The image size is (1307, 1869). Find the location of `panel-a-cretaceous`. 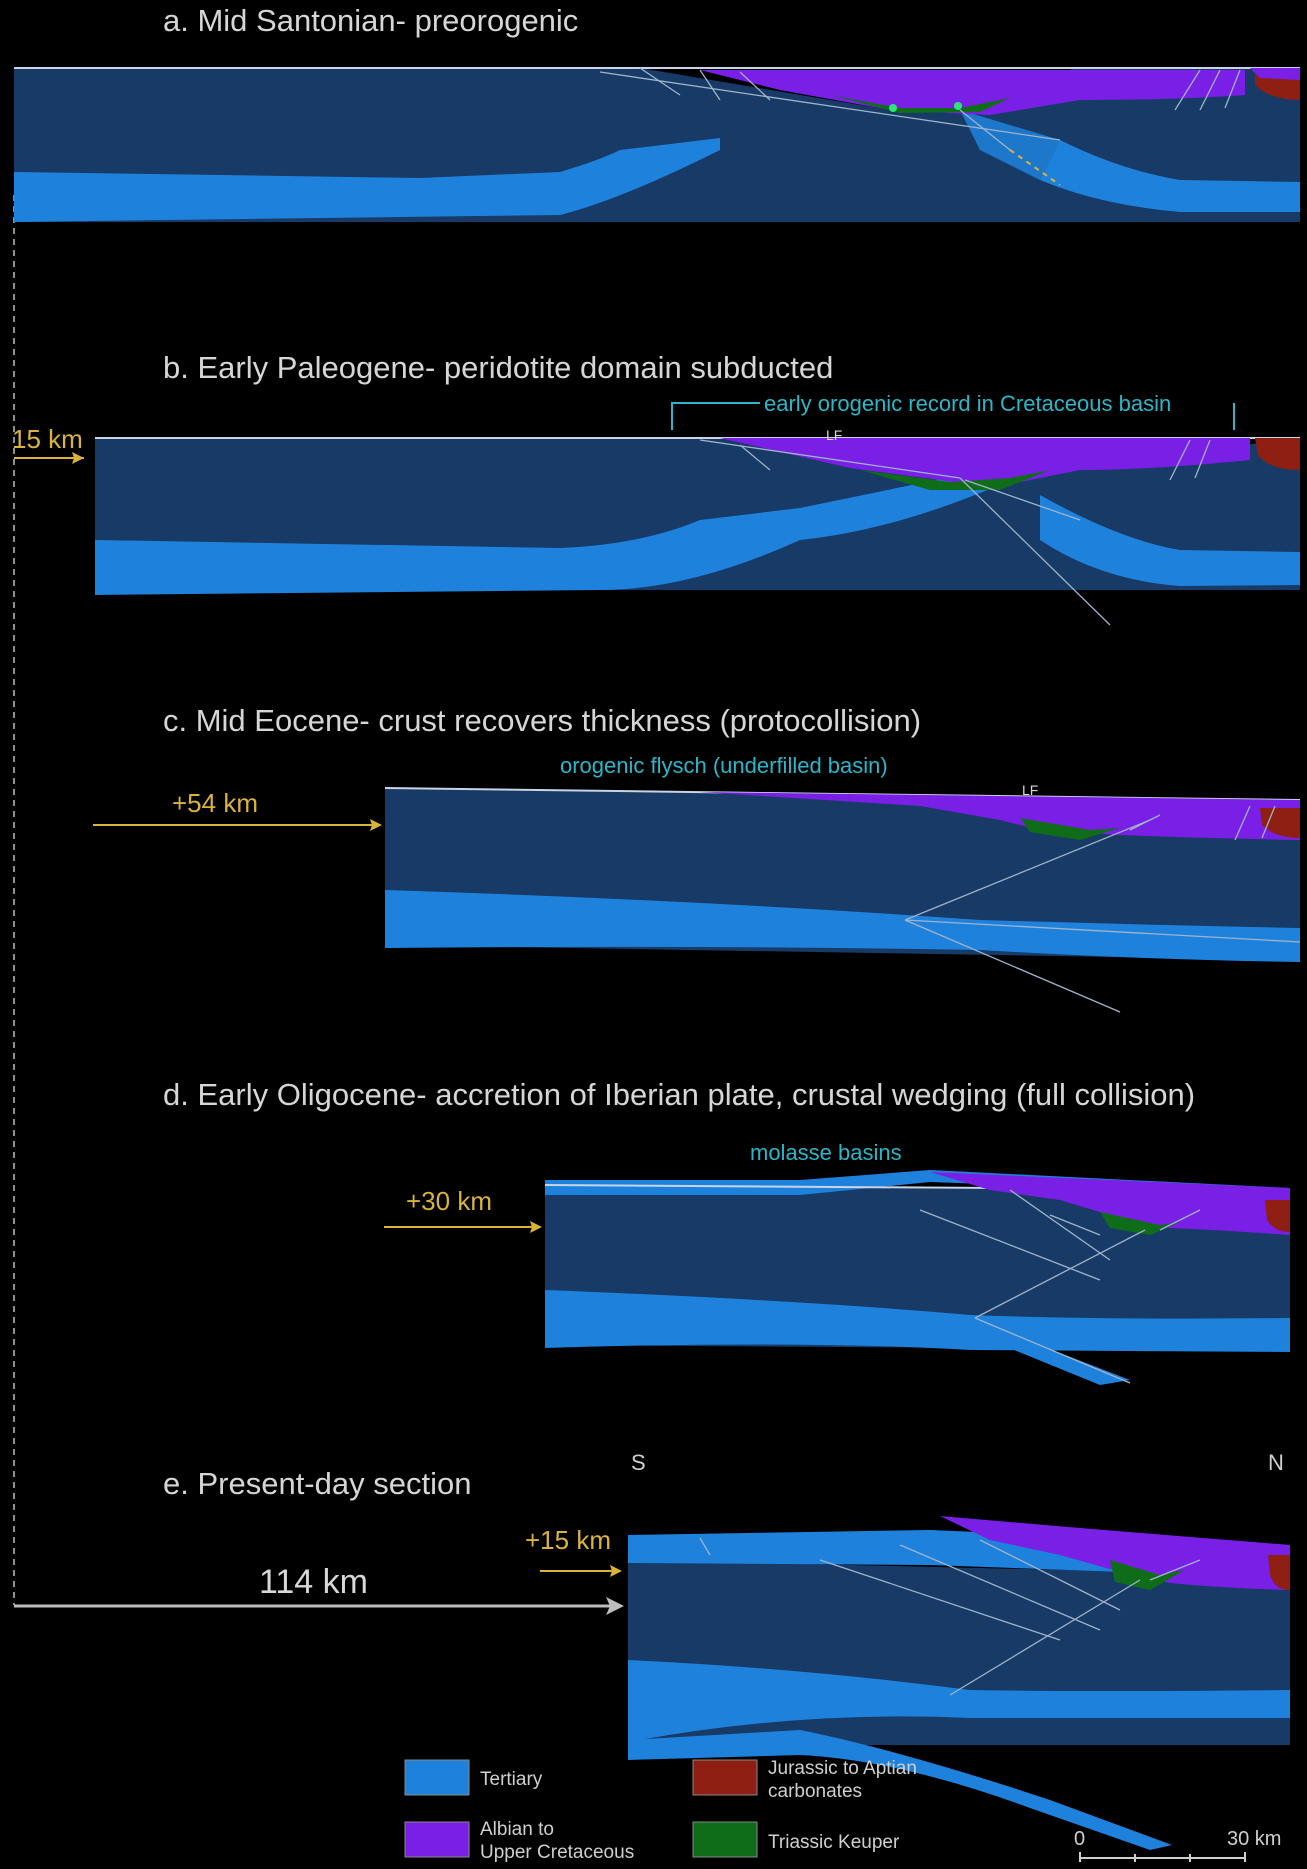

panel-a-cretaceous is located at coordinates (972, 92).